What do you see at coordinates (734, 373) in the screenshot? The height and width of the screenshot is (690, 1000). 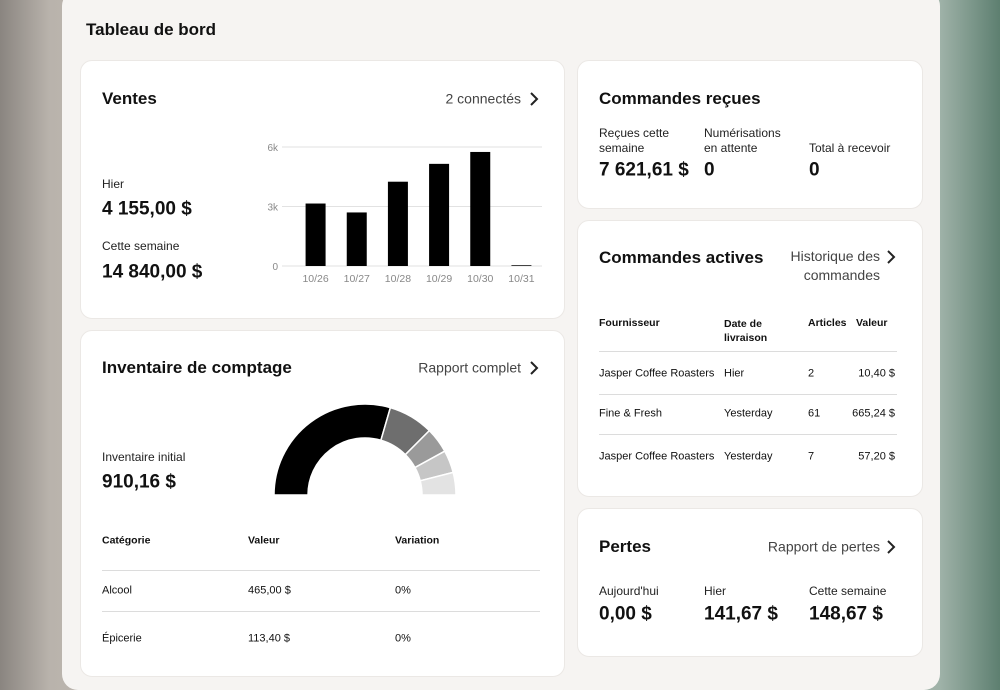 I see `table-cell: Hier` at bounding box center [734, 373].